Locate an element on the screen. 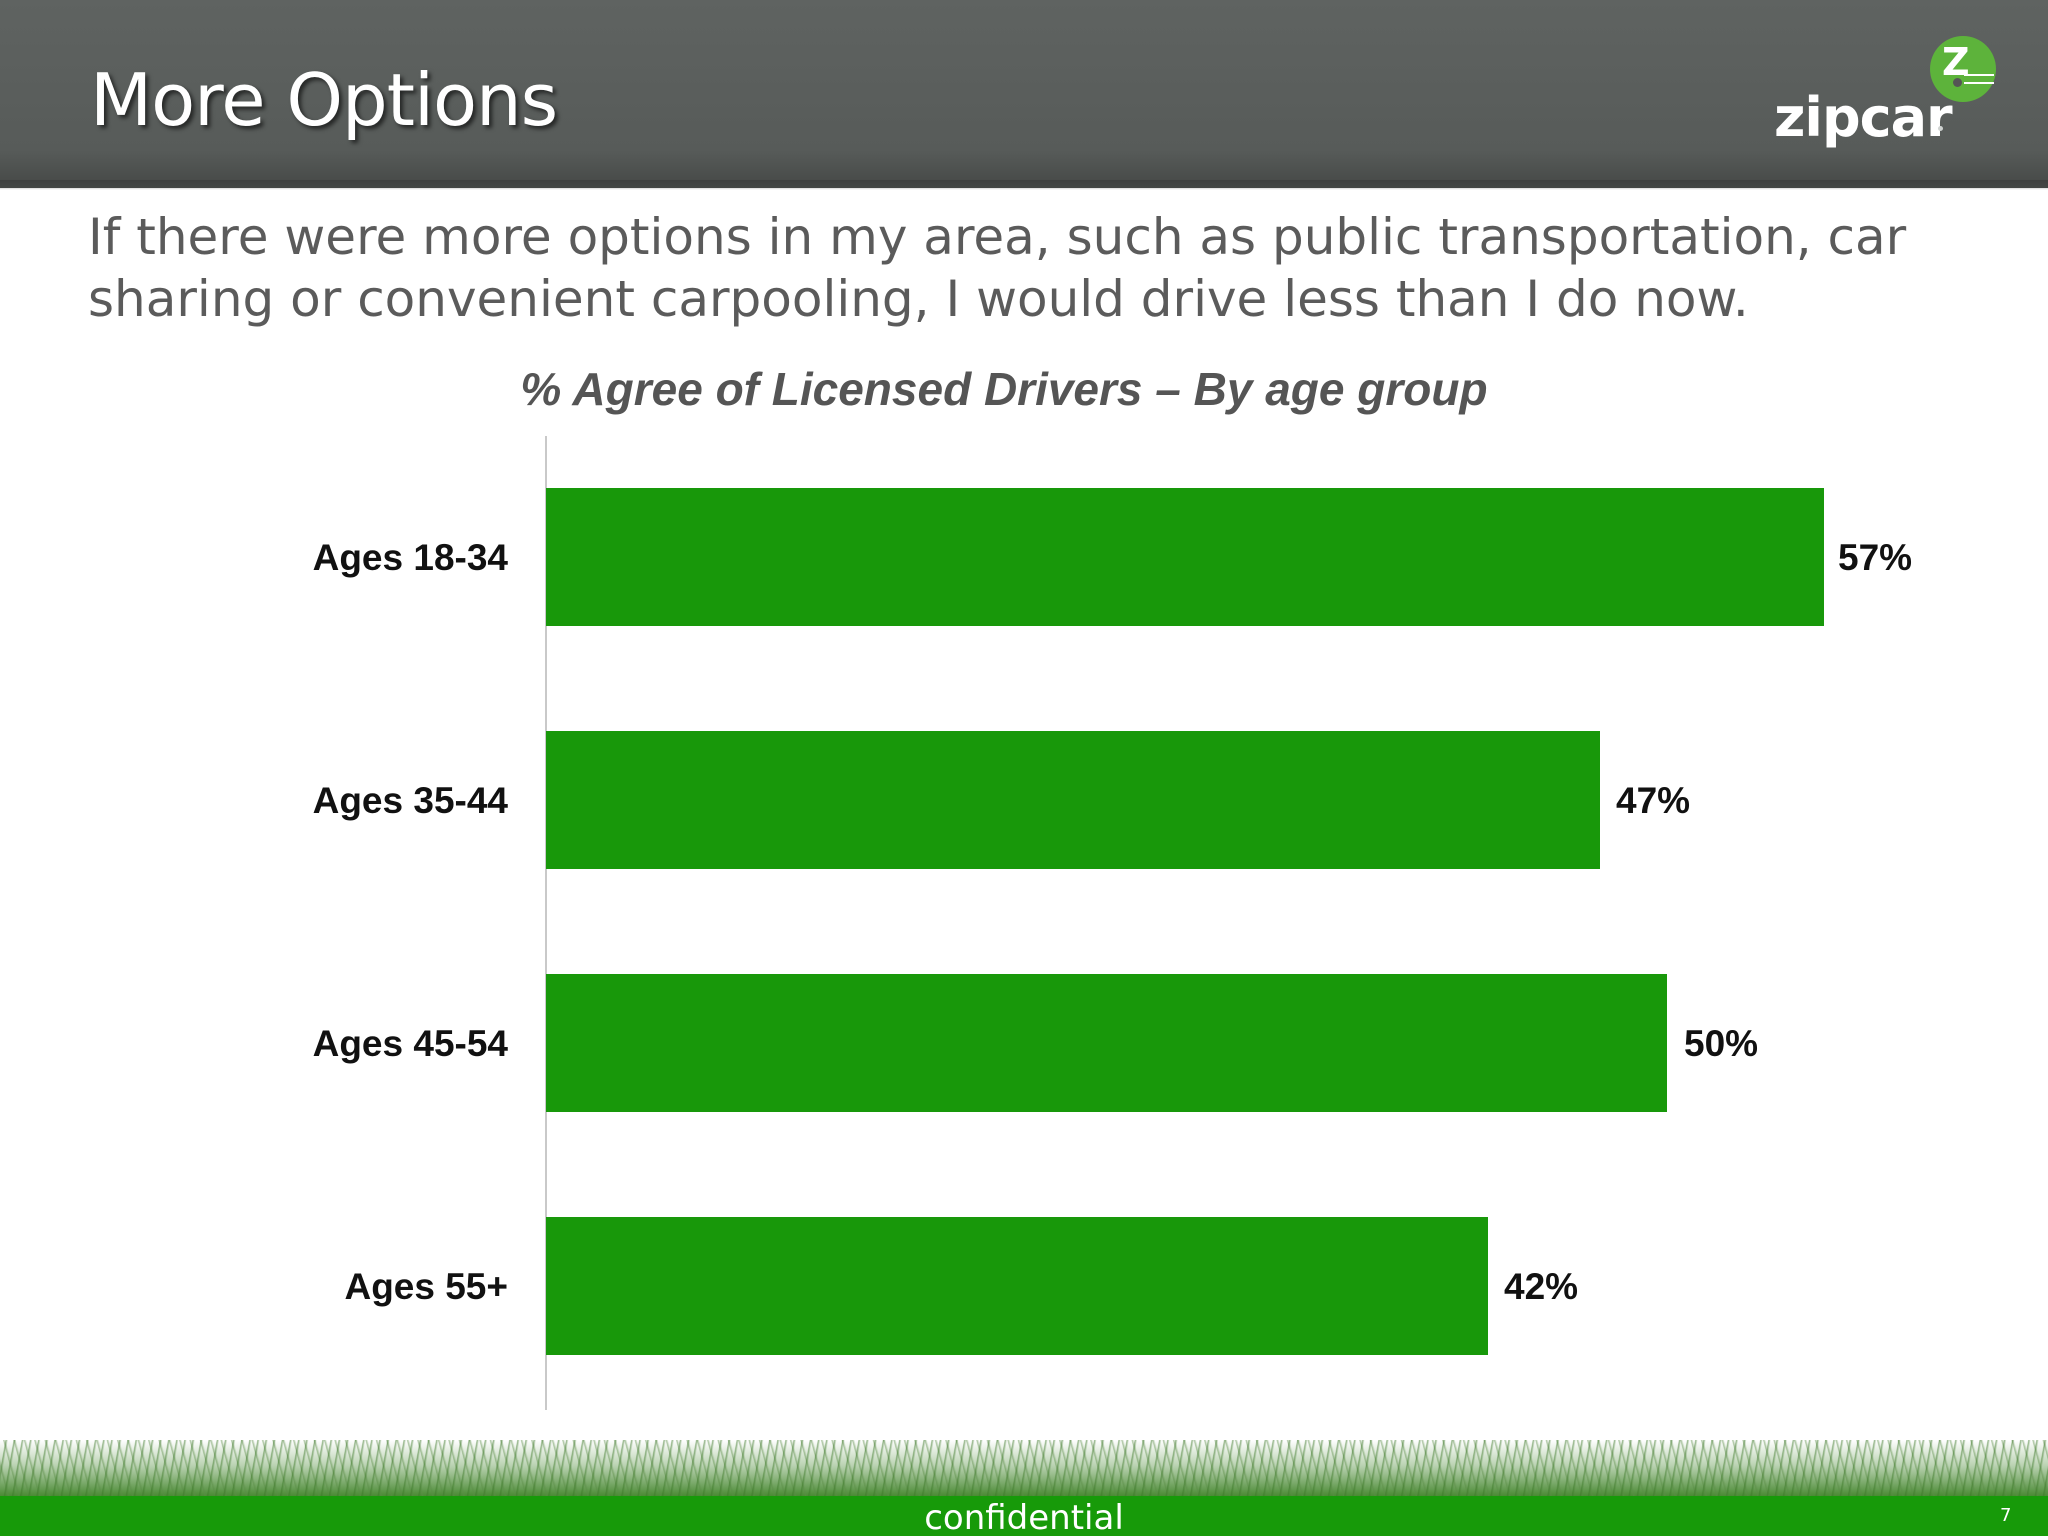 Image resolution: width=2048 pixels, height=1540 pixels. logo-trademark-dot is located at coordinates (1940, 128).